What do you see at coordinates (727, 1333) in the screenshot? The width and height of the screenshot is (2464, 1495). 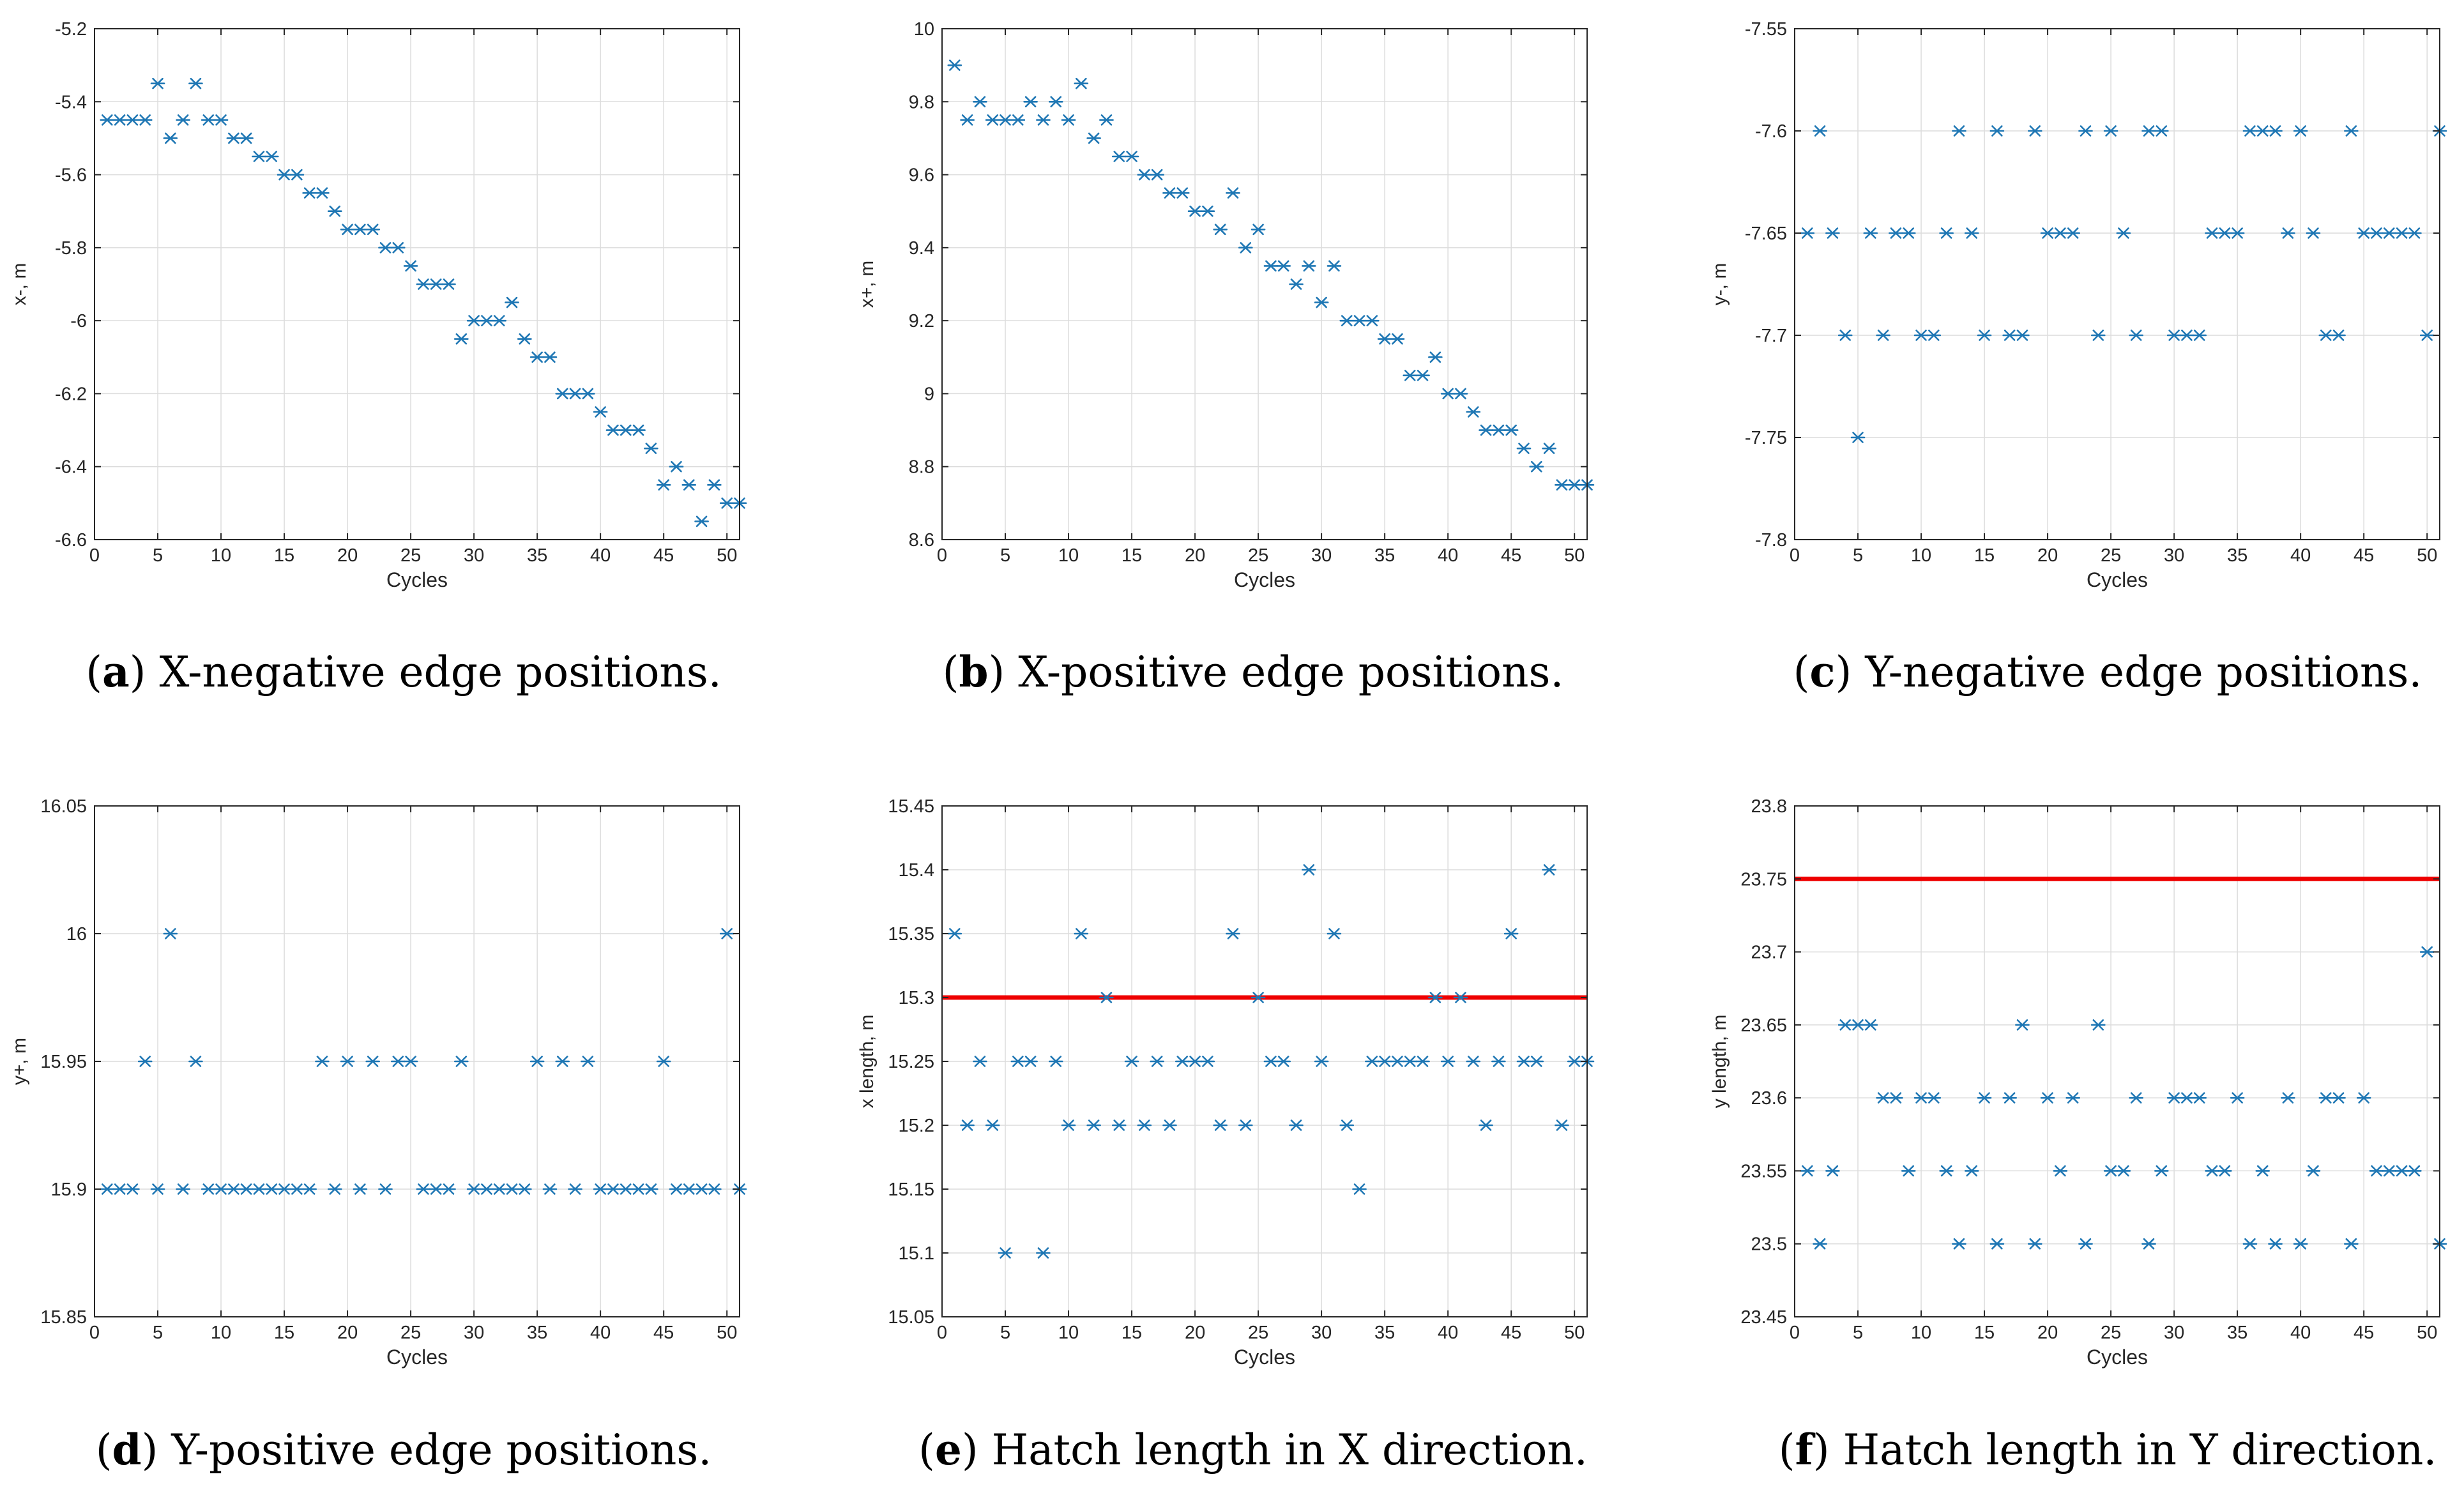 I see `x-tick-label: 50` at bounding box center [727, 1333].